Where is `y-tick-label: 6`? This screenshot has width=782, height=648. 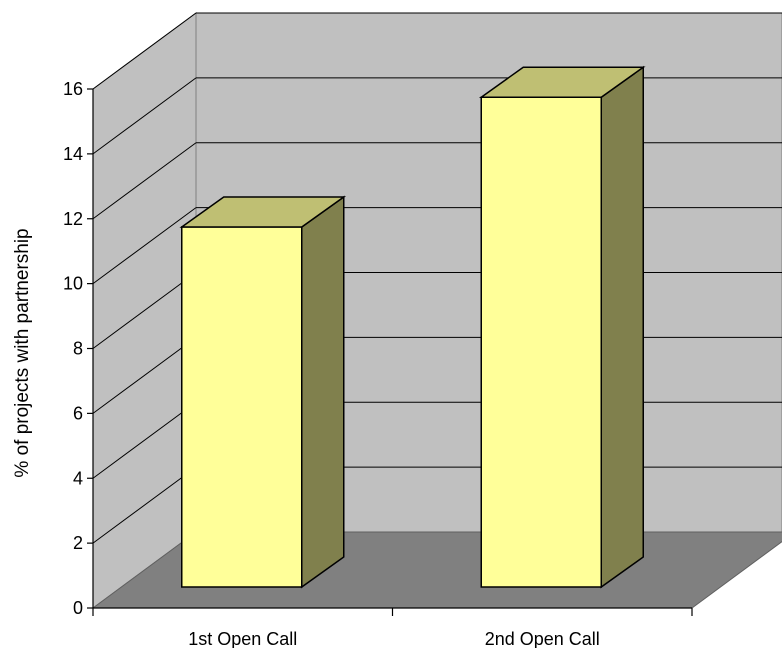 y-tick-label: 6 is located at coordinates (78, 413).